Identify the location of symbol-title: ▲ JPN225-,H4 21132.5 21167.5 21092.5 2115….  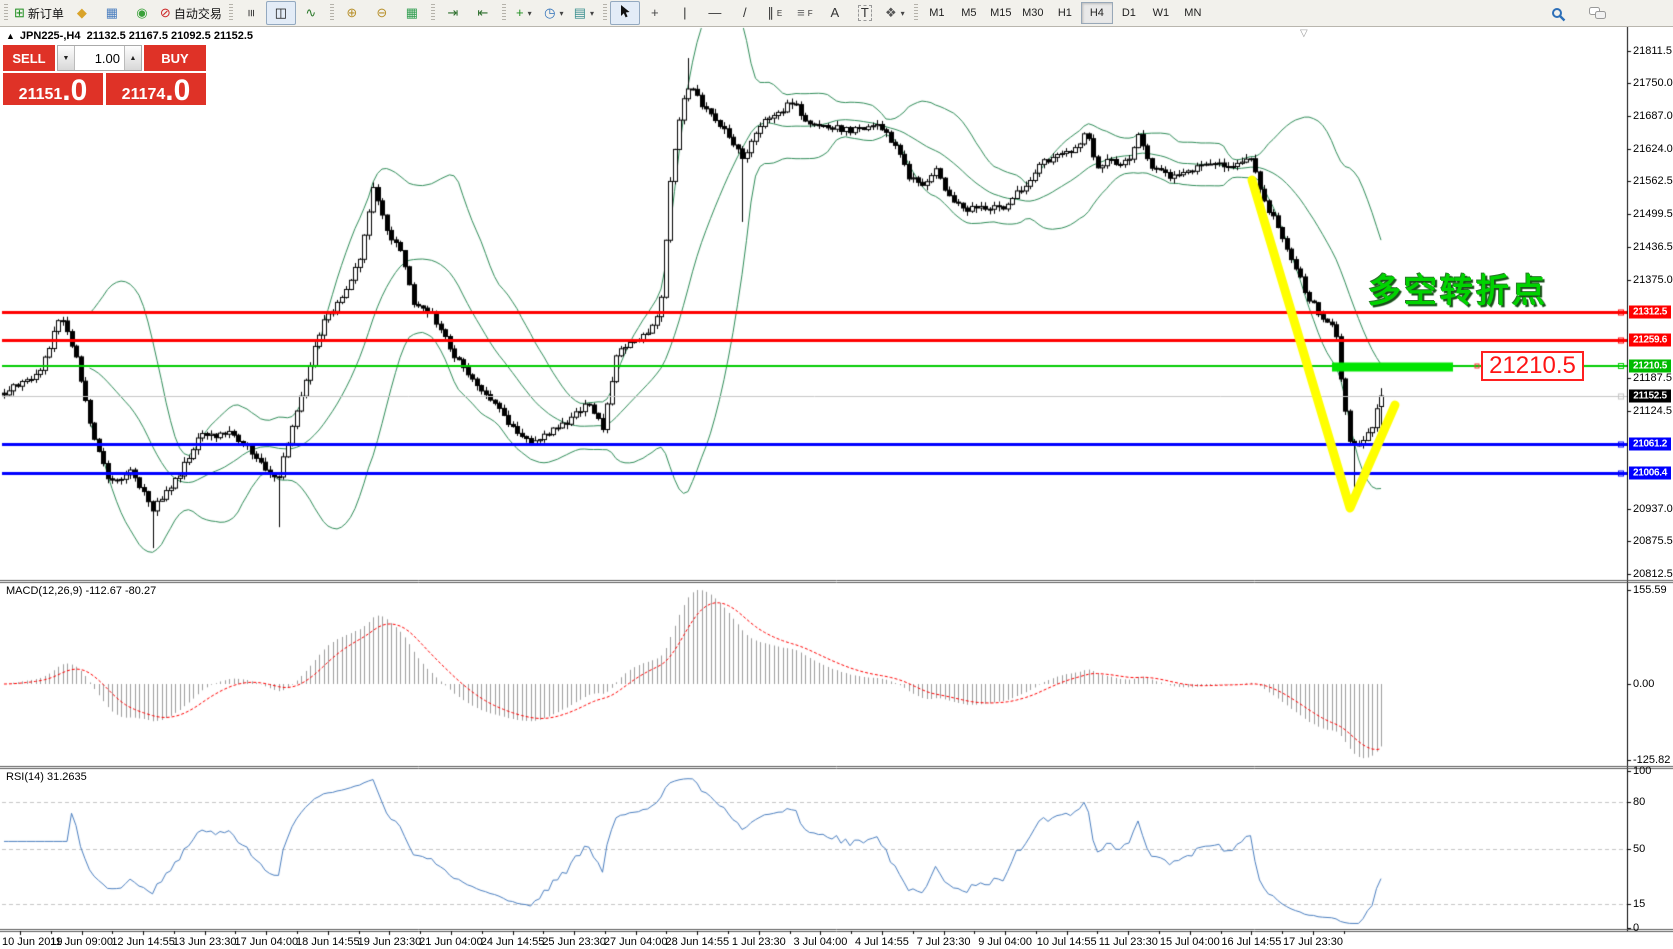
(129, 36).